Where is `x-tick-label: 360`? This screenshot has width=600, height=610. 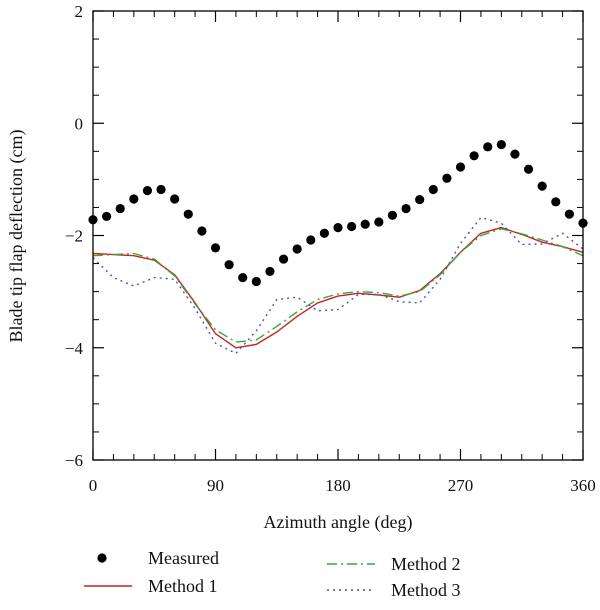 x-tick-label: 360 is located at coordinates (583, 485).